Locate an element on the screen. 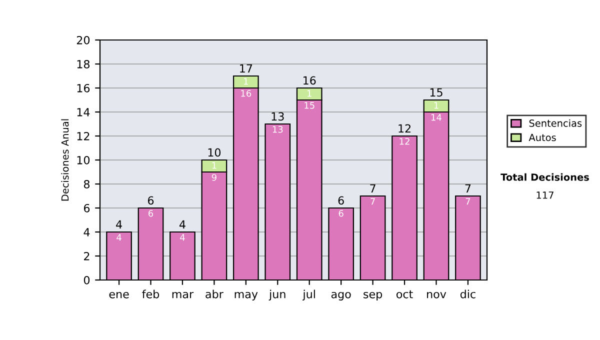 The width and height of the screenshot is (600, 340). y-tick-label: 20 is located at coordinates (83, 40).